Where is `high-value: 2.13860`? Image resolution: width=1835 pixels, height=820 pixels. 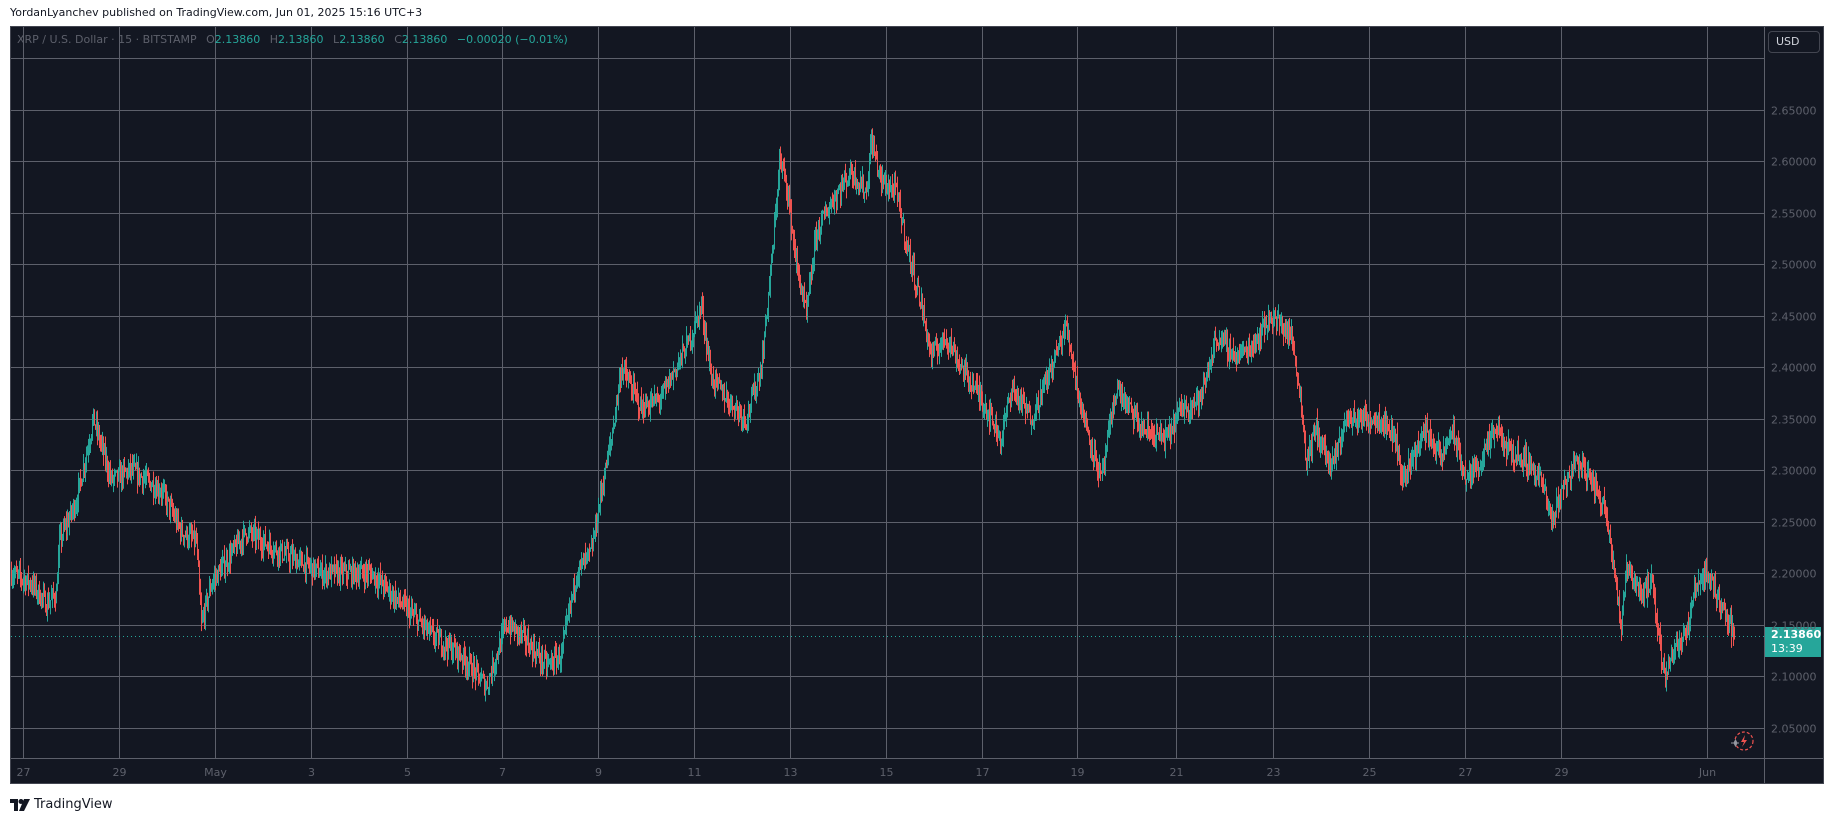 high-value: 2.13860 is located at coordinates (301, 39).